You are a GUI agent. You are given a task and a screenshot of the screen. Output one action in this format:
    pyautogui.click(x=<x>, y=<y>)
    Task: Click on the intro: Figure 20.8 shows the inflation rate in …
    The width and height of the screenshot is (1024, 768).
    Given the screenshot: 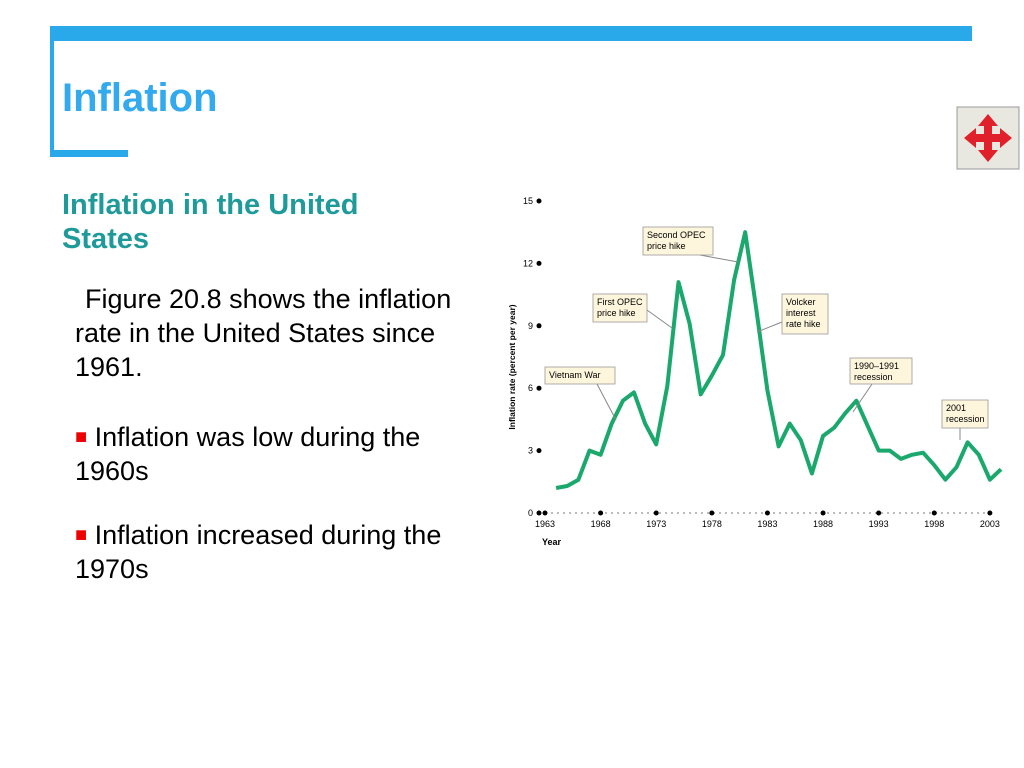 What is the action you would take?
    pyautogui.click(x=263, y=333)
    